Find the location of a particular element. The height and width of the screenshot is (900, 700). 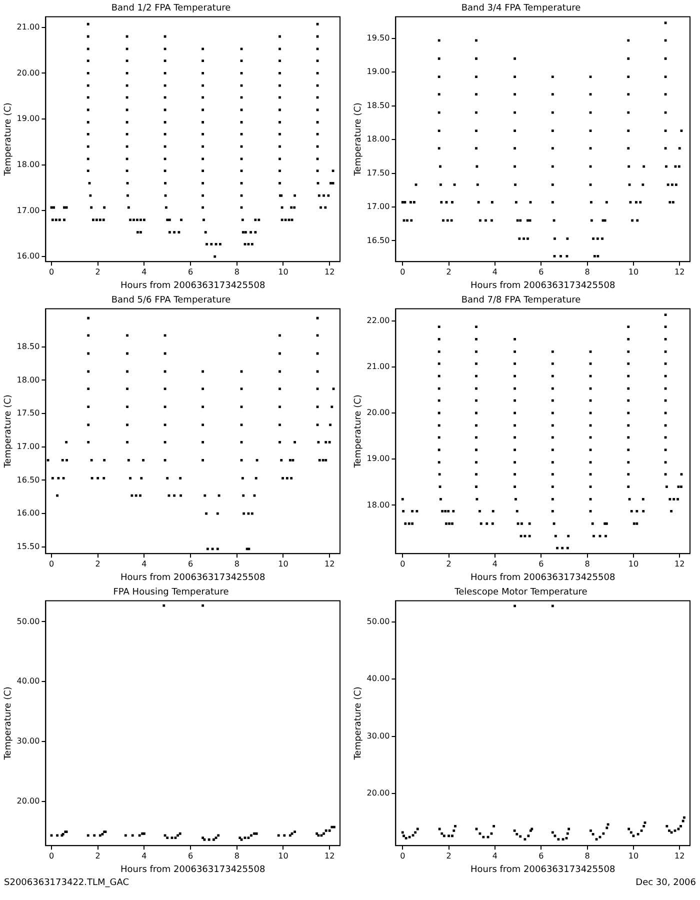

text: S2006363173422.TLM_GAC is located at coordinates (66, 883).